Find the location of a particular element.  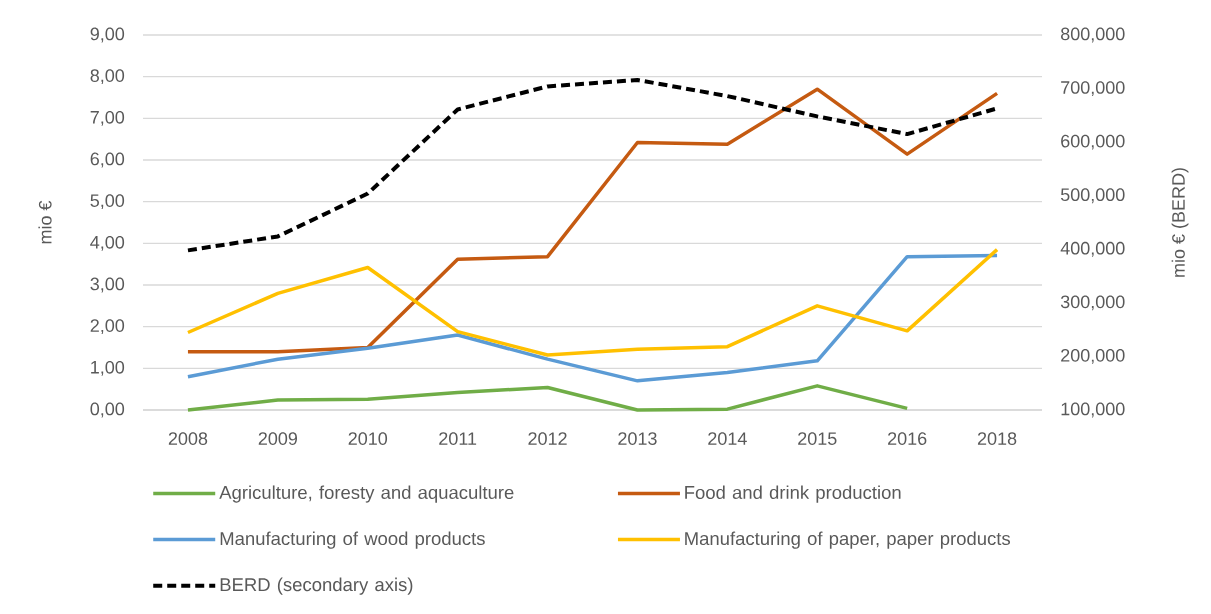

y2-tick-label: 500,000 is located at coordinates (1092, 196).